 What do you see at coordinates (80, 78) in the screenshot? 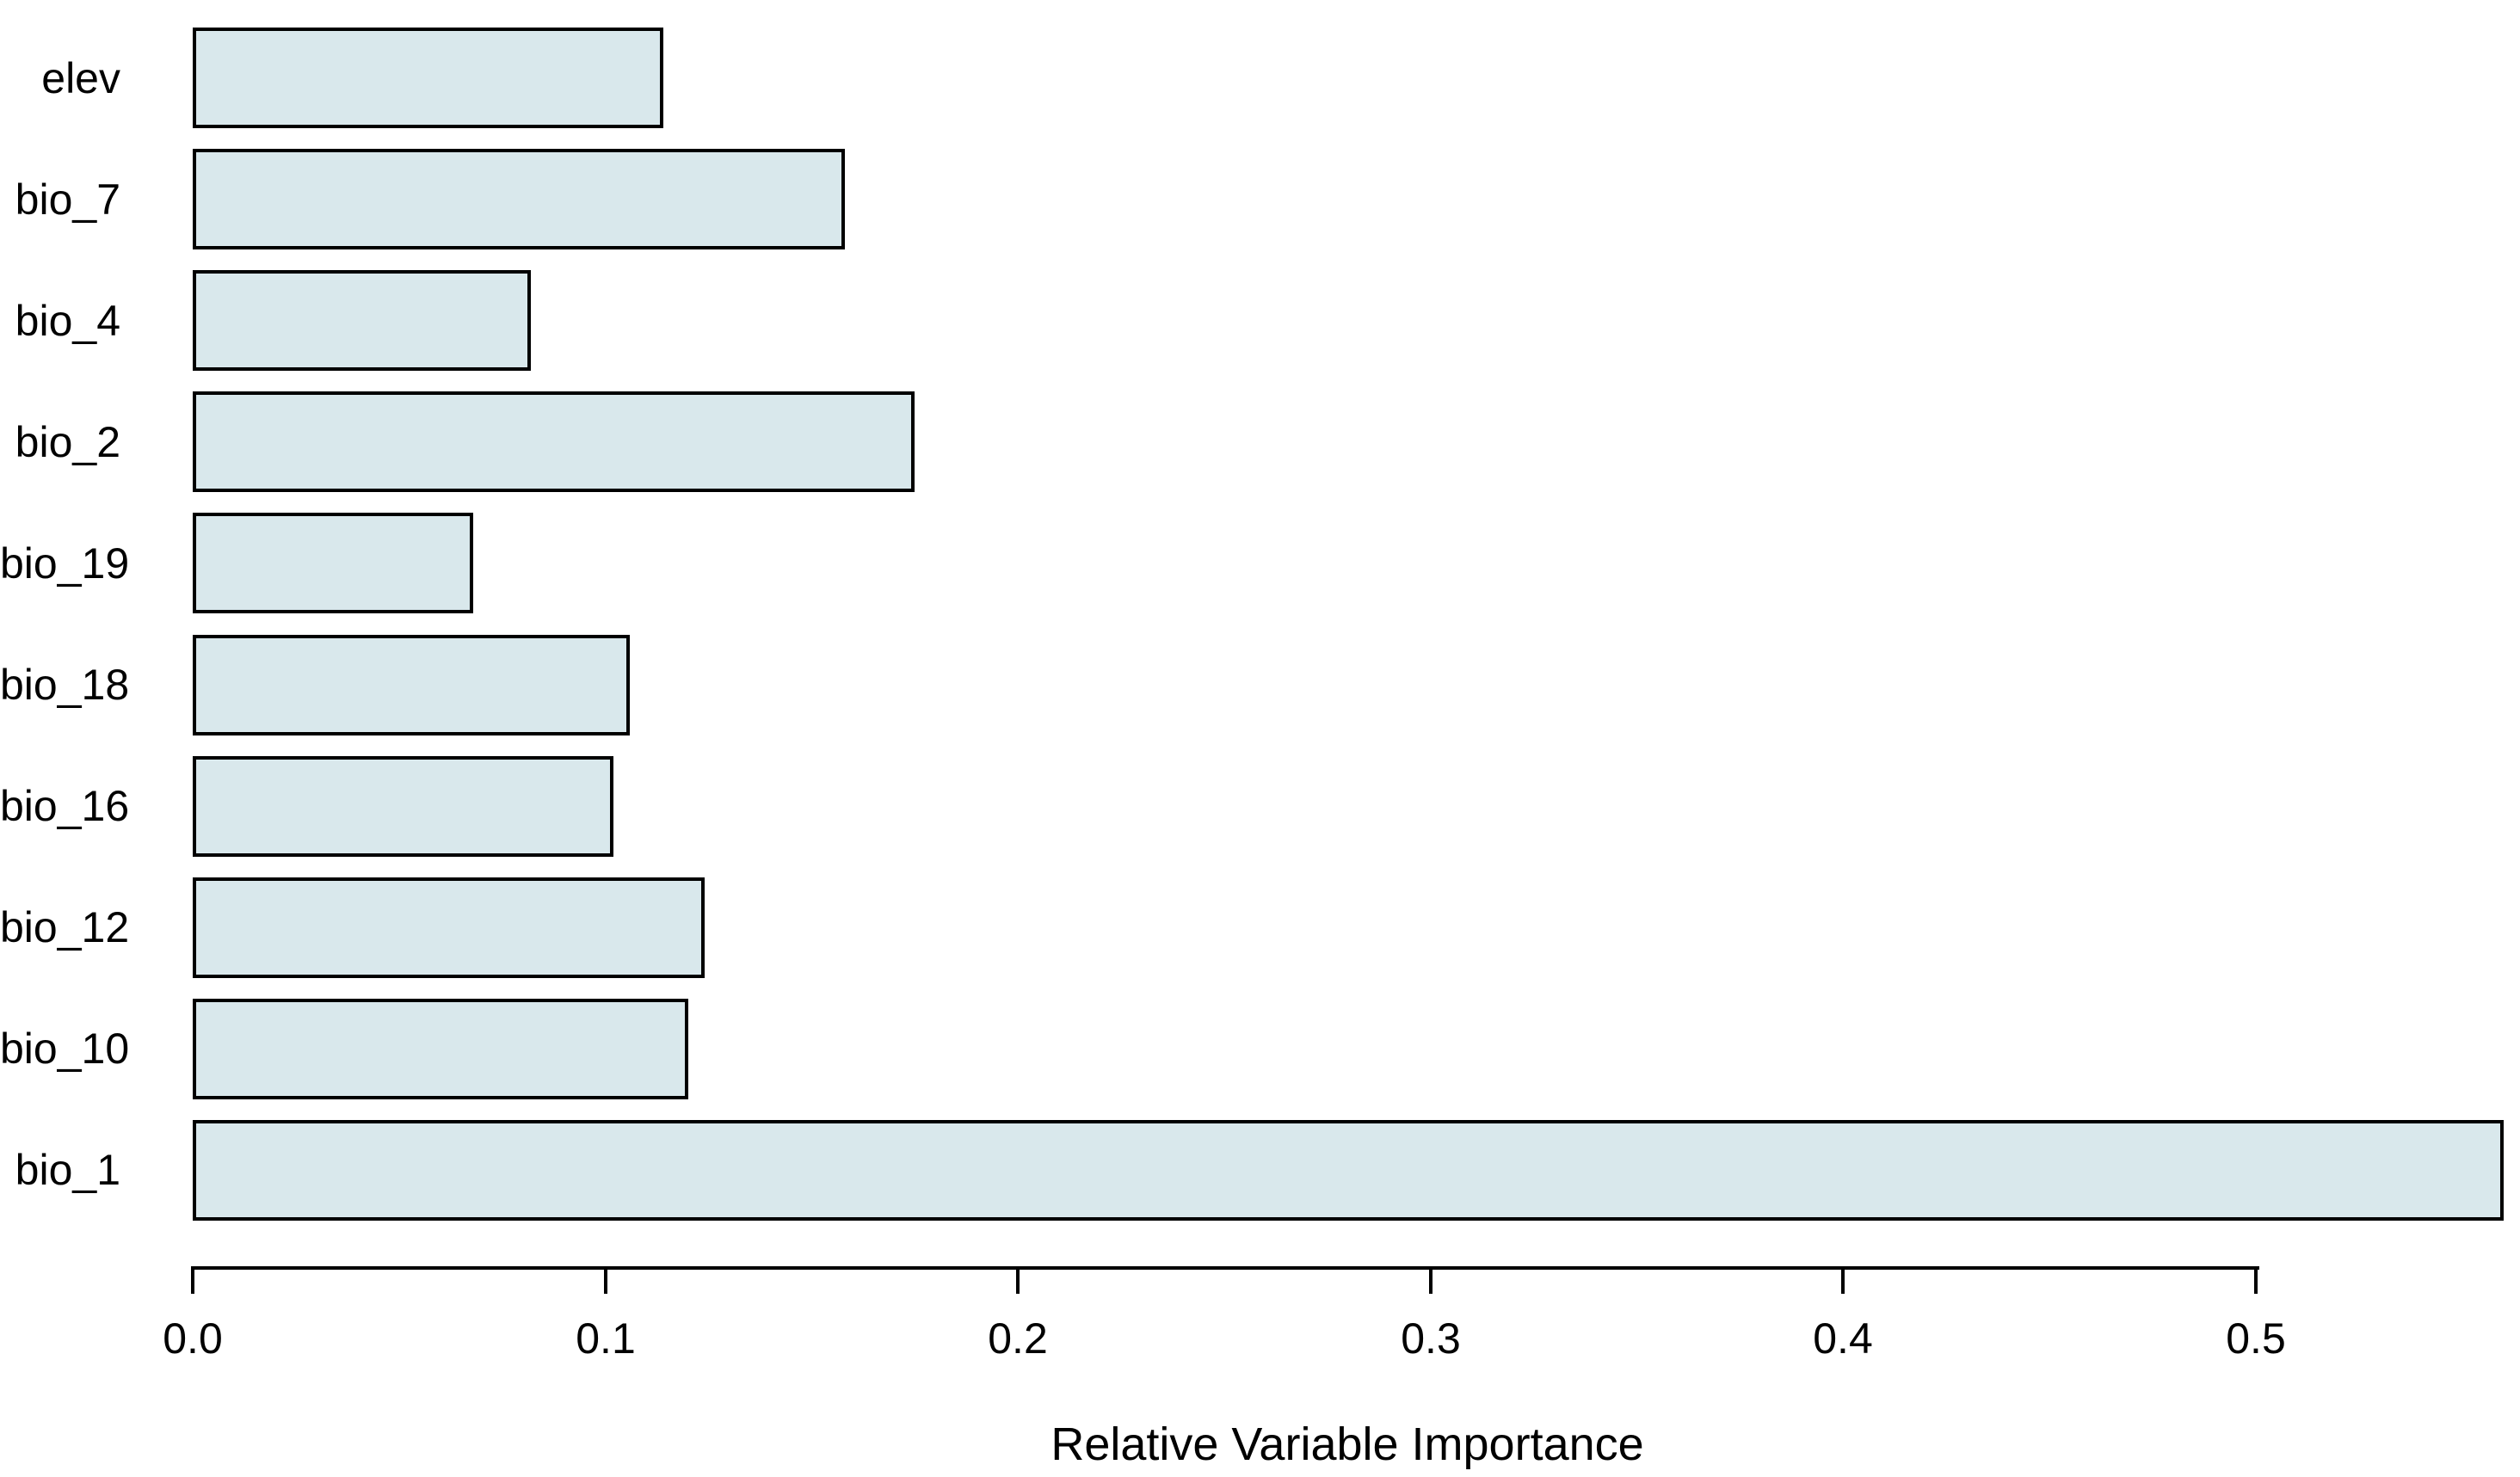
I see `category-label-elev: elev` at bounding box center [80, 78].